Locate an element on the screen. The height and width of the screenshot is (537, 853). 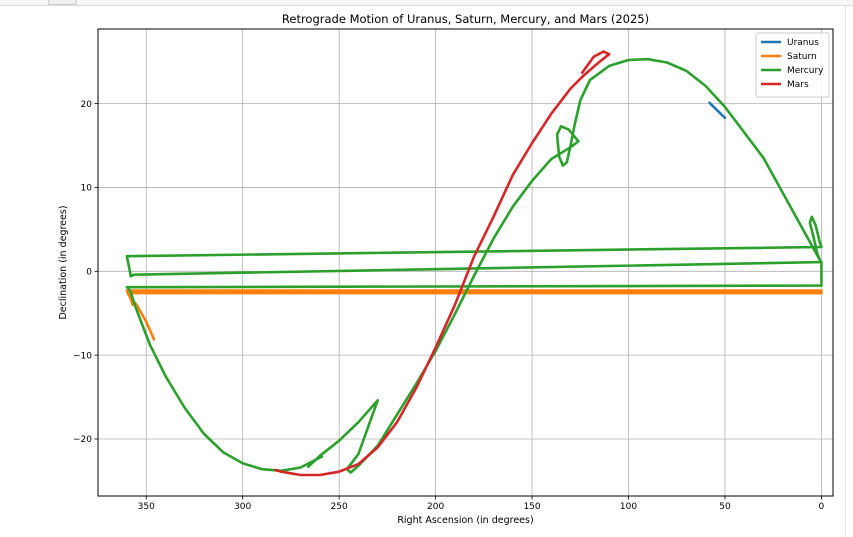
y-tick-label: 20 is located at coordinates (87, 105).